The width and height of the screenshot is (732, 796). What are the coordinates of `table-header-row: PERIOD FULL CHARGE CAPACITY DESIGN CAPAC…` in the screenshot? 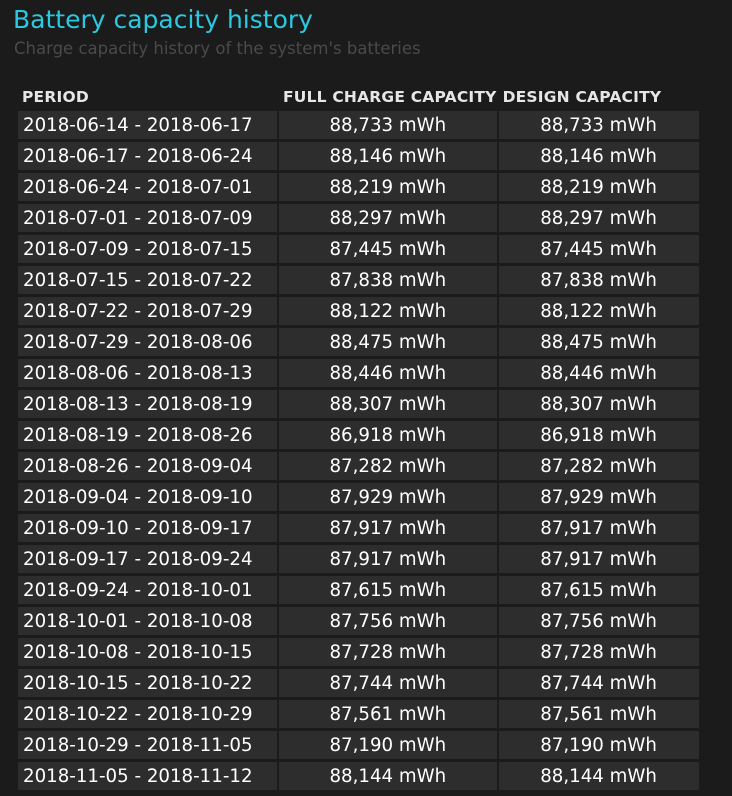 It's located at (358, 96).